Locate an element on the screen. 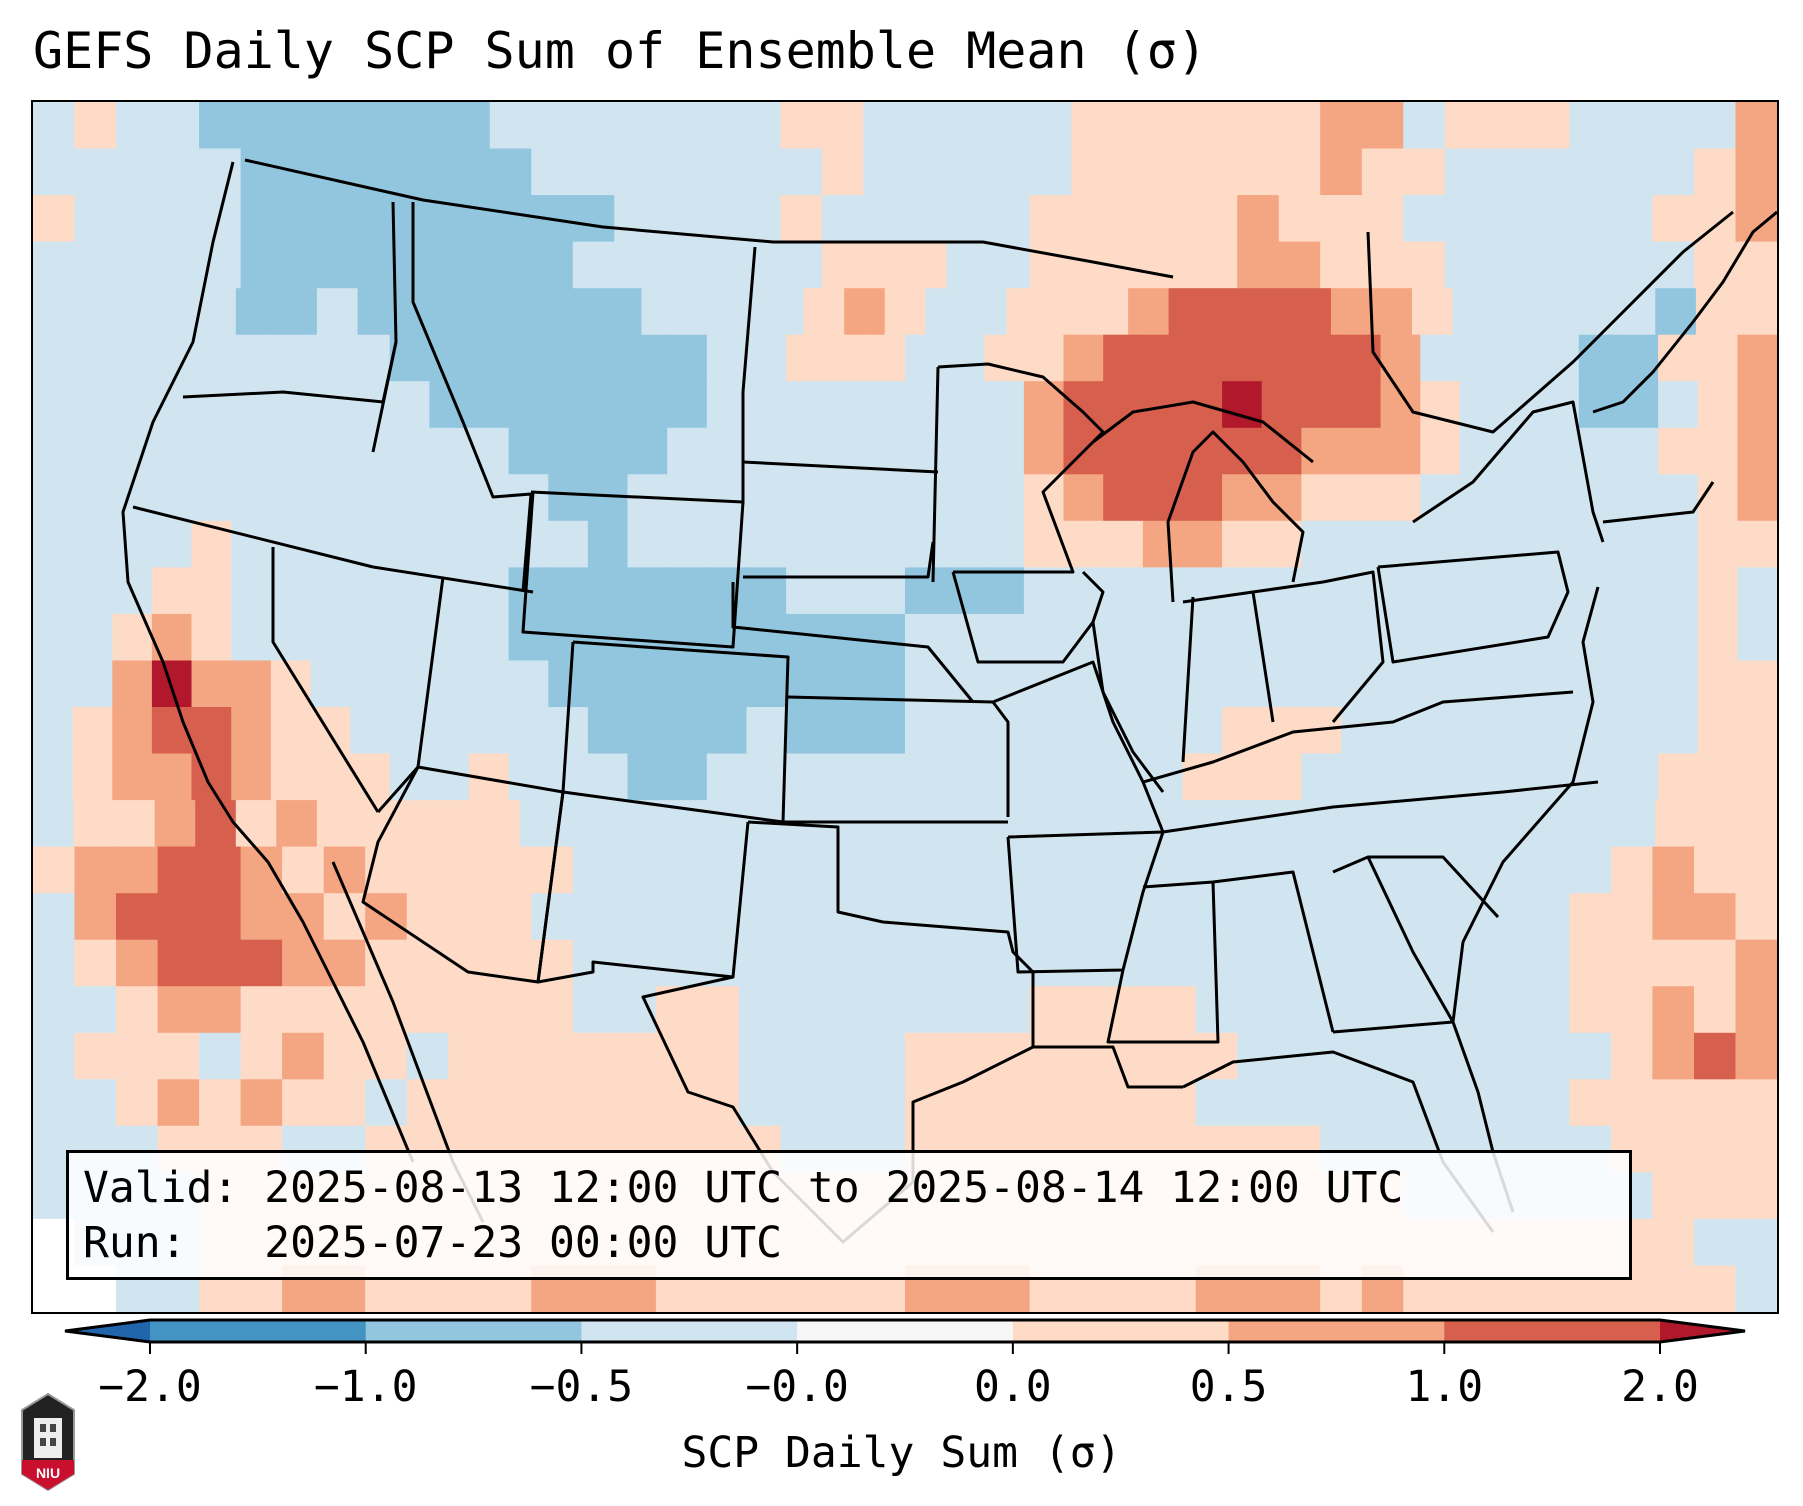  nm-border is located at coordinates (643, 887).